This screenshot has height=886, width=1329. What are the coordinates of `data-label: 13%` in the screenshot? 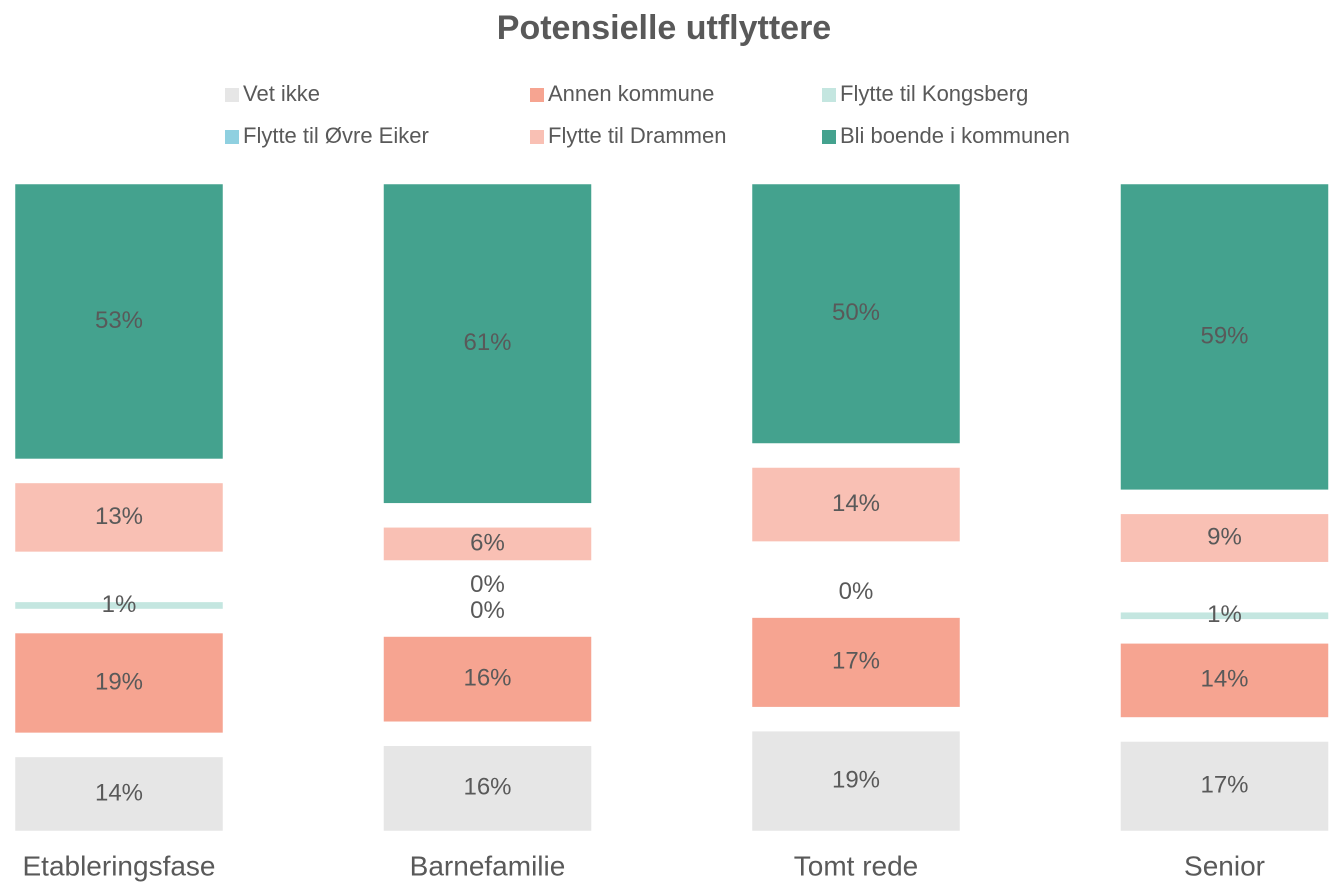 It's located at (119, 516).